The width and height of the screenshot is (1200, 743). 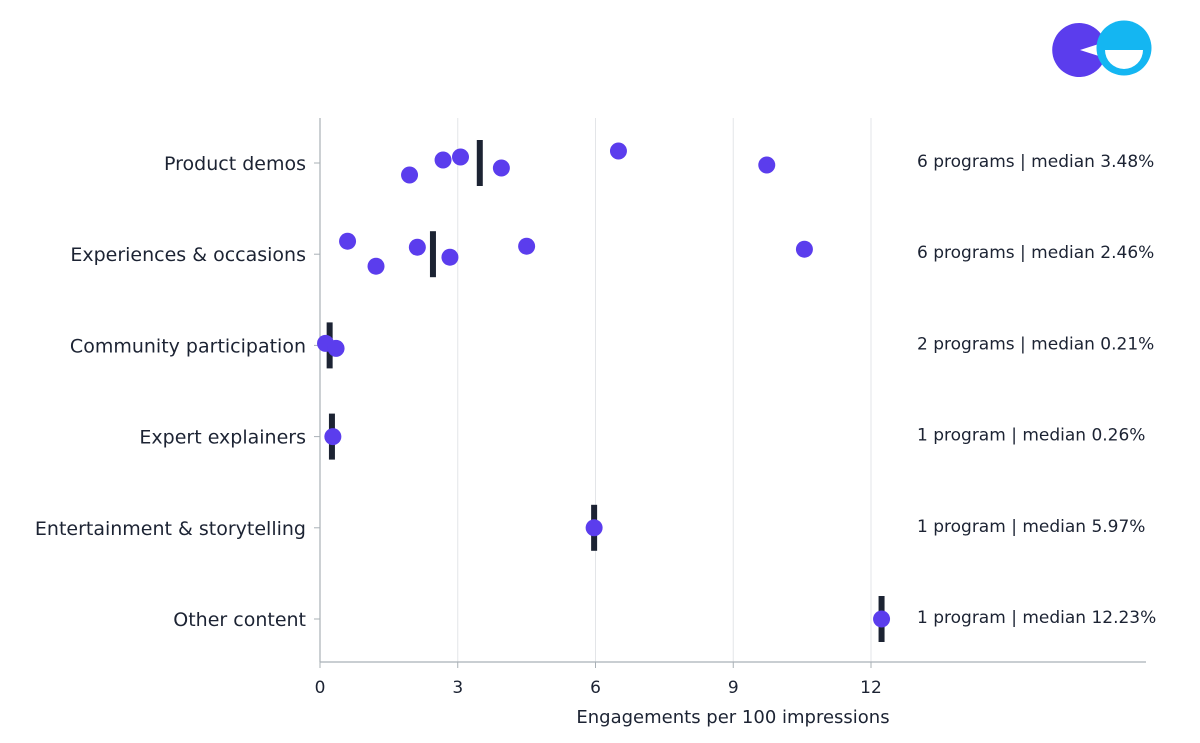 I want to click on row-annotation: 1 program | median 12.23%, so click(x=1036, y=618).